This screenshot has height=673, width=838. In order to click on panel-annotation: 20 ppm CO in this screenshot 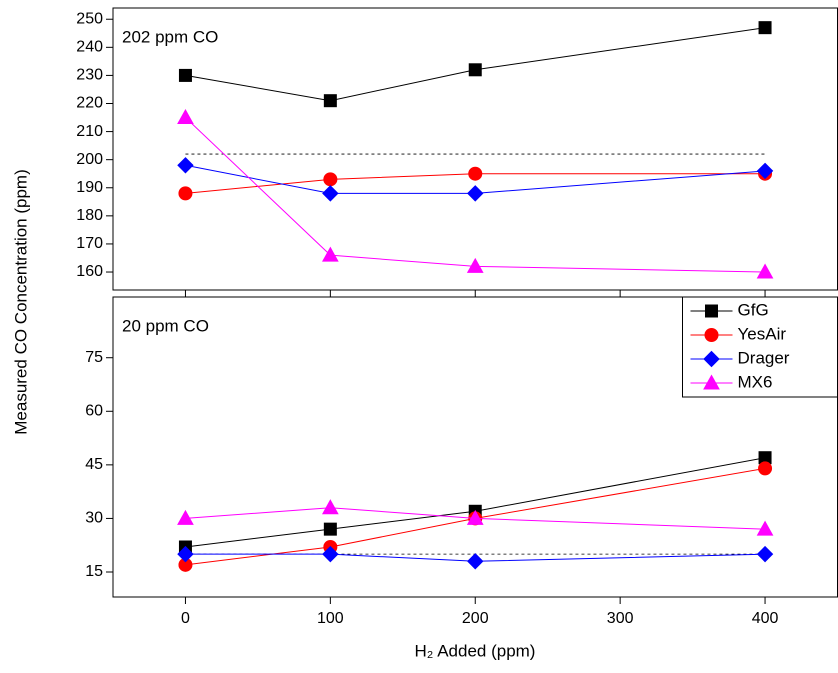, I will do `click(165, 325)`.